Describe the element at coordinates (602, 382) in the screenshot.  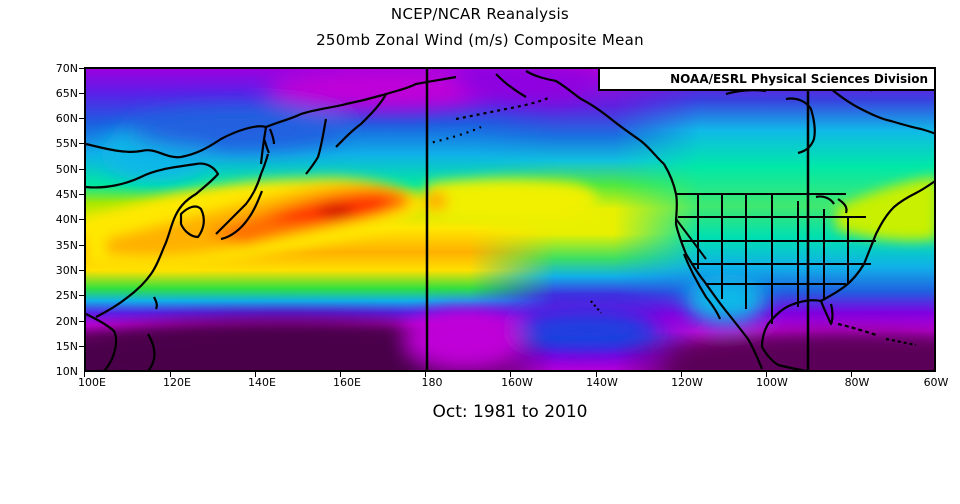
I see `x-label: 140W` at that location.